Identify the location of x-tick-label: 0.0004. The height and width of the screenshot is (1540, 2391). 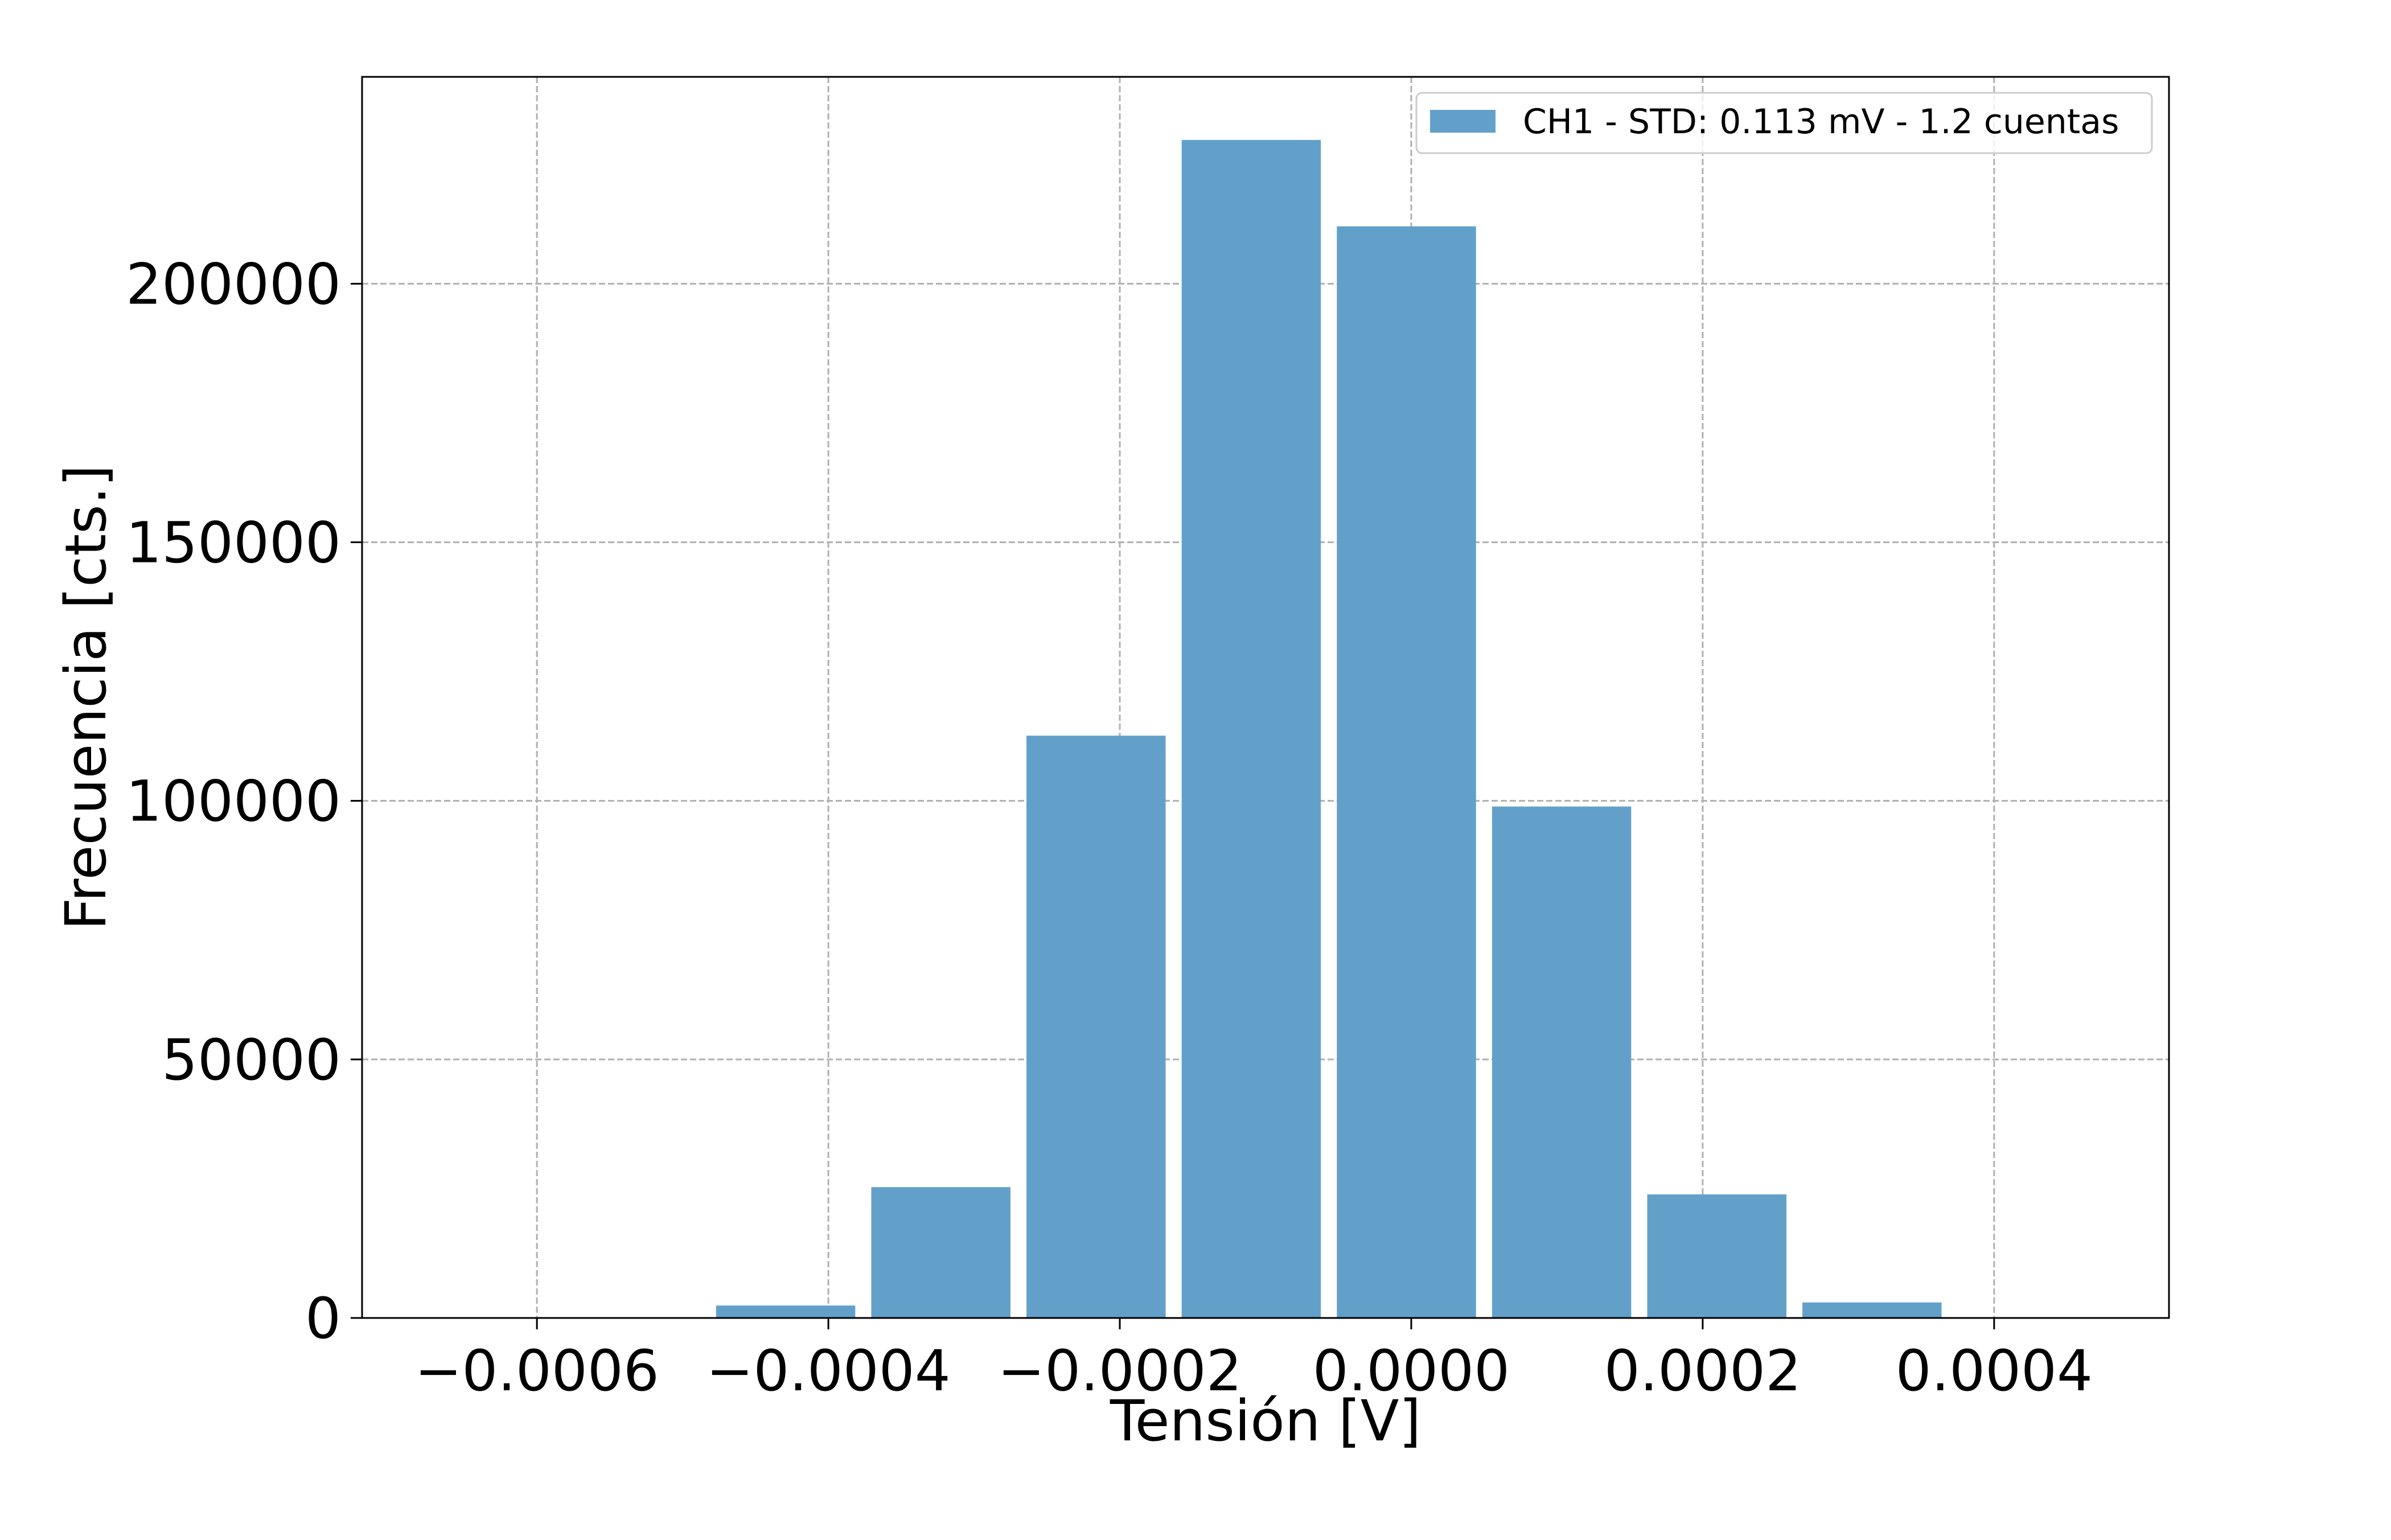
(1994, 1371).